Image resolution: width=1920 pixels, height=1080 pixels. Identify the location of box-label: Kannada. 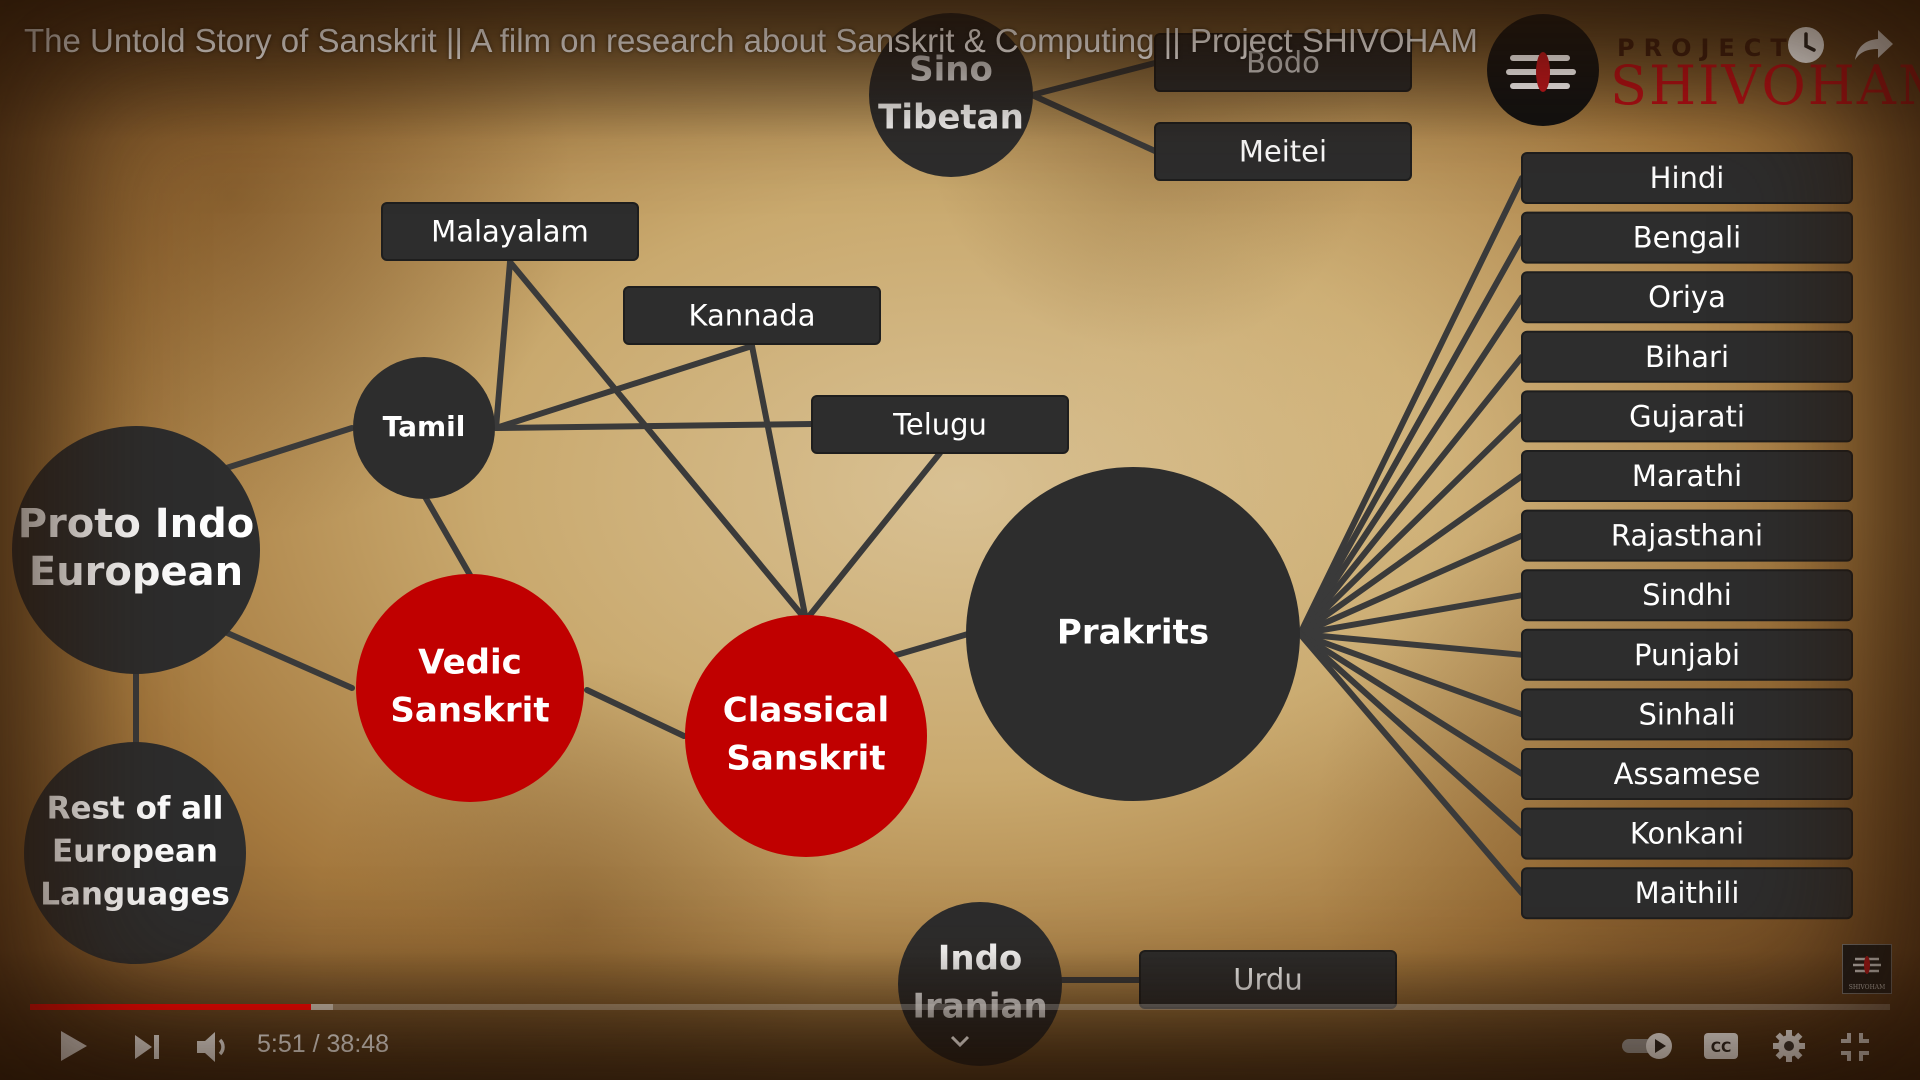
(752, 316).